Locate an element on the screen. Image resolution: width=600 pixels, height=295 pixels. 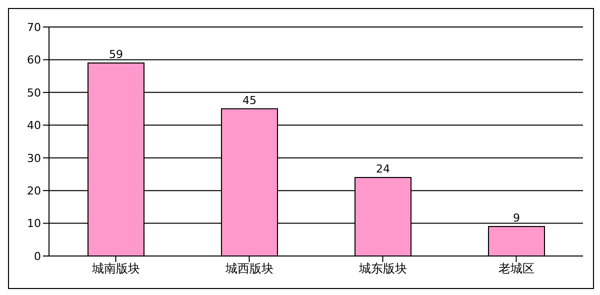
y-tick-label: 20 is located at coordinates (34, 191).